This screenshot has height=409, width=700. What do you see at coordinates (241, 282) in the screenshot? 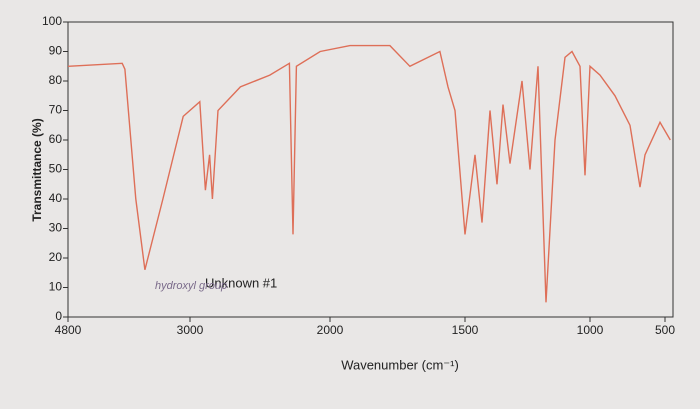
I see `annotation: Unknown #1` at bounding box center [241, 282].